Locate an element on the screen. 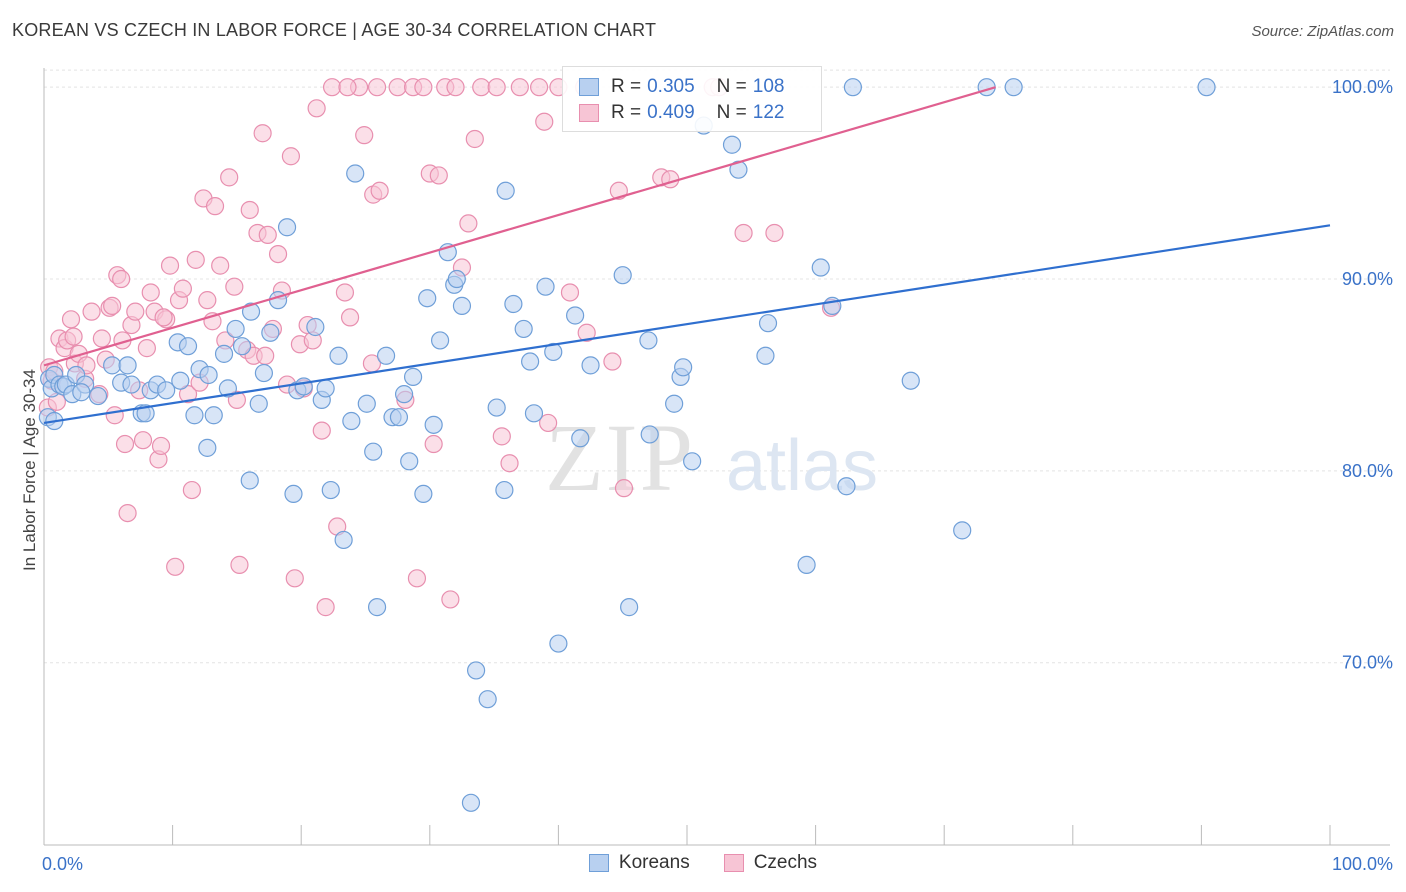  y-tick-label: 80.0% is located at coordinates (1367, 471).